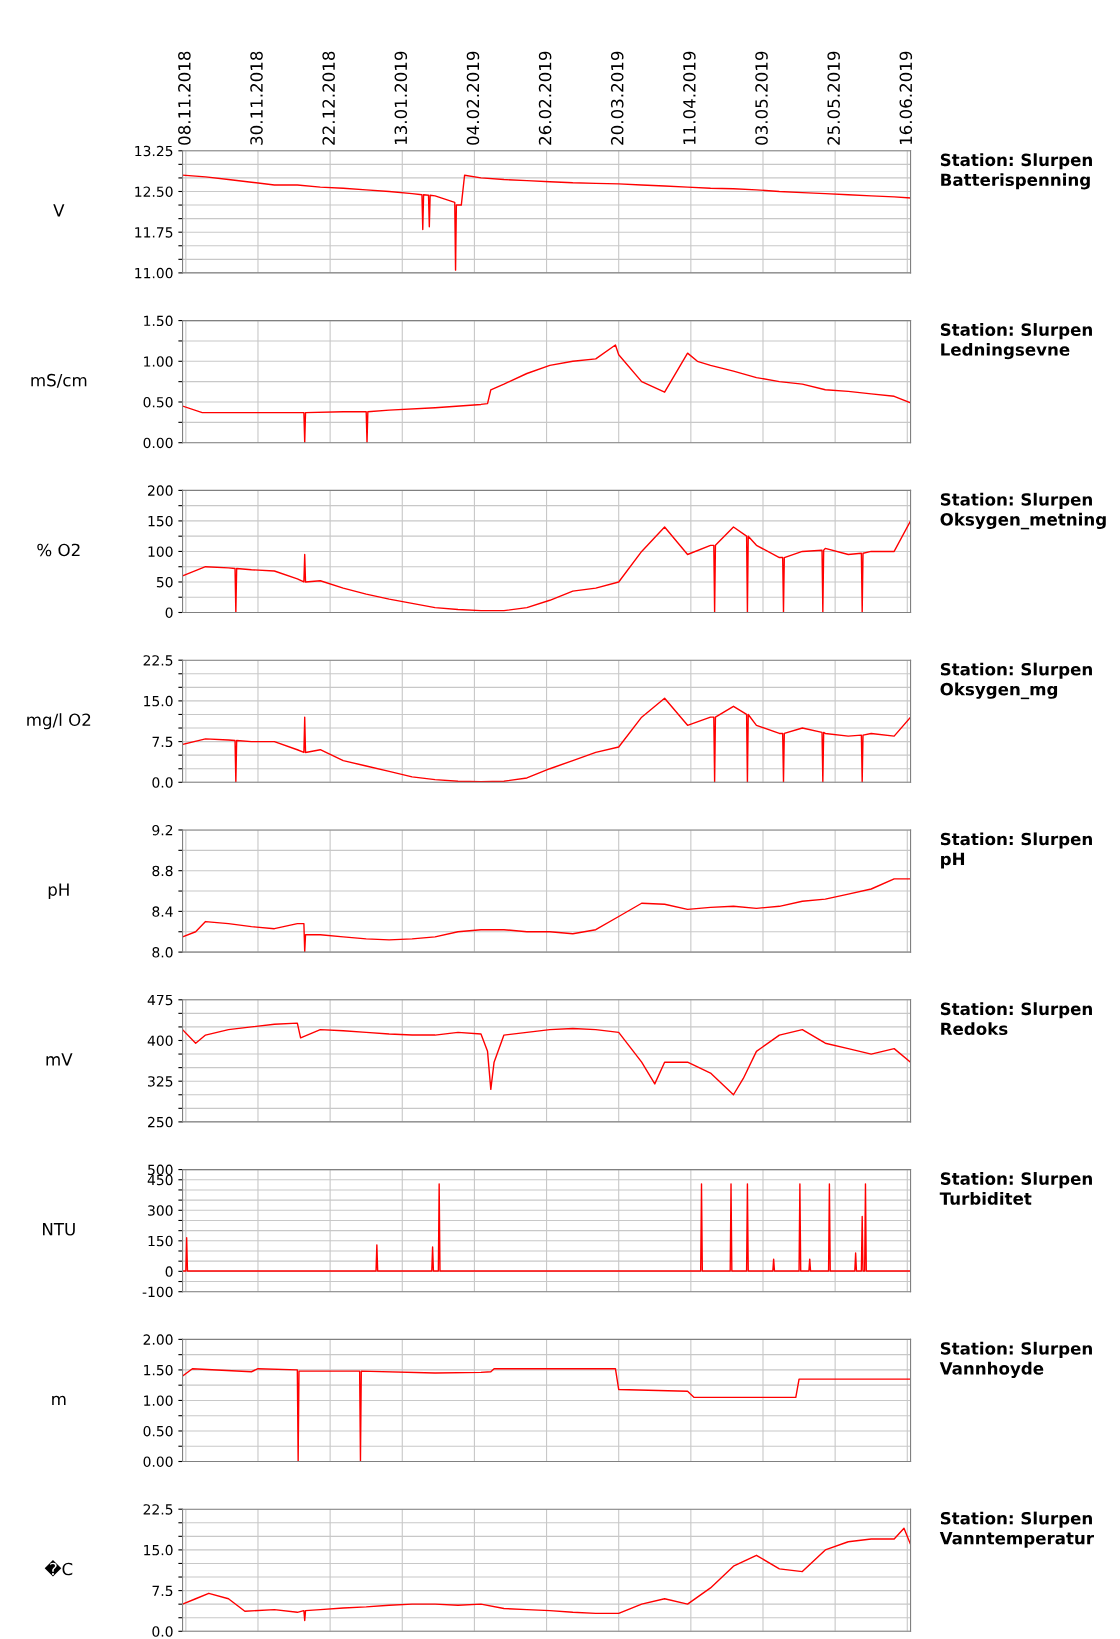 The height and width of the screenshot is (1639, 1120). Describe the element at coordinates (154, 232) in the screenshot. I see `y-tick-label: 11.75` at that location.